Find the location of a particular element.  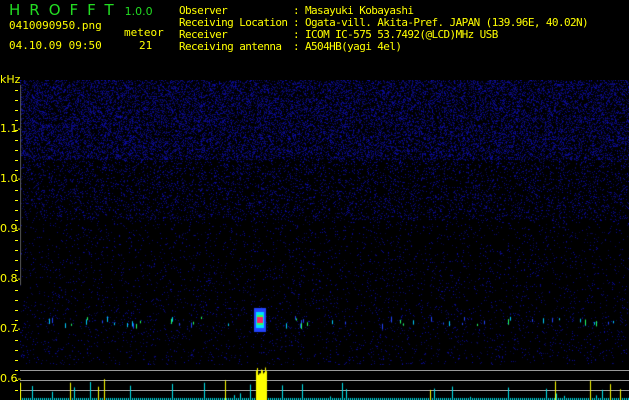

info-row-antenna: Receiving antenna: A504HB(yagi 4el) is located at coordinates (383, 47).